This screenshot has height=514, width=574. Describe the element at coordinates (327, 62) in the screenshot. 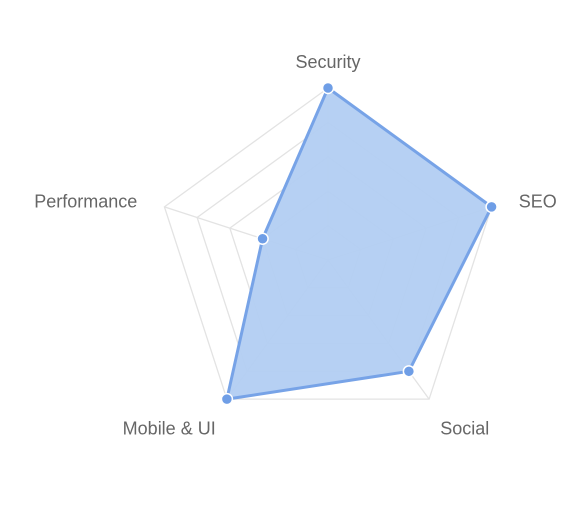

I see `axis-label-security: Security` at that location.